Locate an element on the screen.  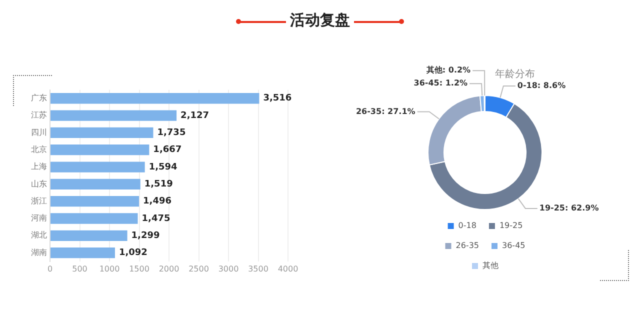
y-tick-label: 北京 is located at coordinates (39, 149).